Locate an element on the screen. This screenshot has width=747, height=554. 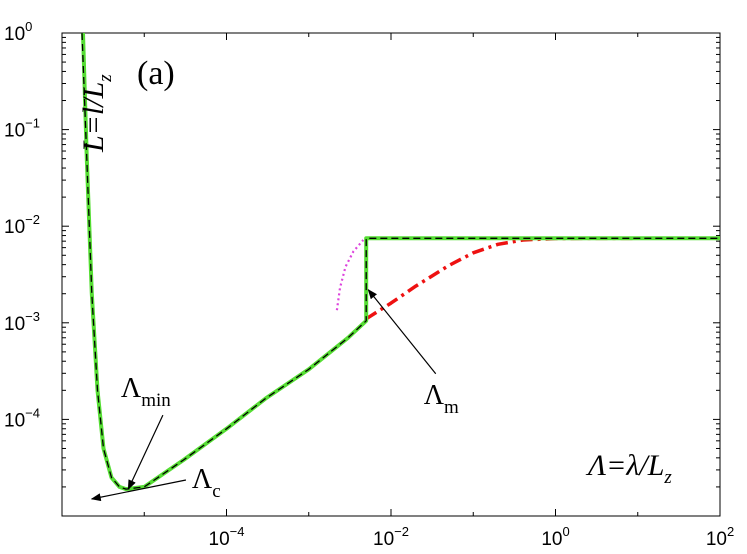
x-tick-label-exp: 2 is located at coordinates (730, 531).